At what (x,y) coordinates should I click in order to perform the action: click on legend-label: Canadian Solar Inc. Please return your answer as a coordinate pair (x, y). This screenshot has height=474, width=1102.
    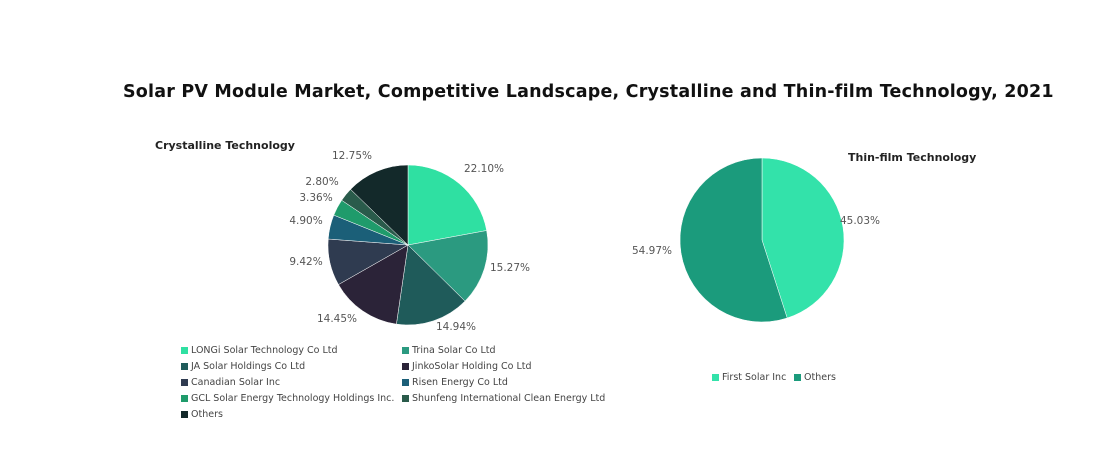
    Looking at the image, I should click on (236, 382).